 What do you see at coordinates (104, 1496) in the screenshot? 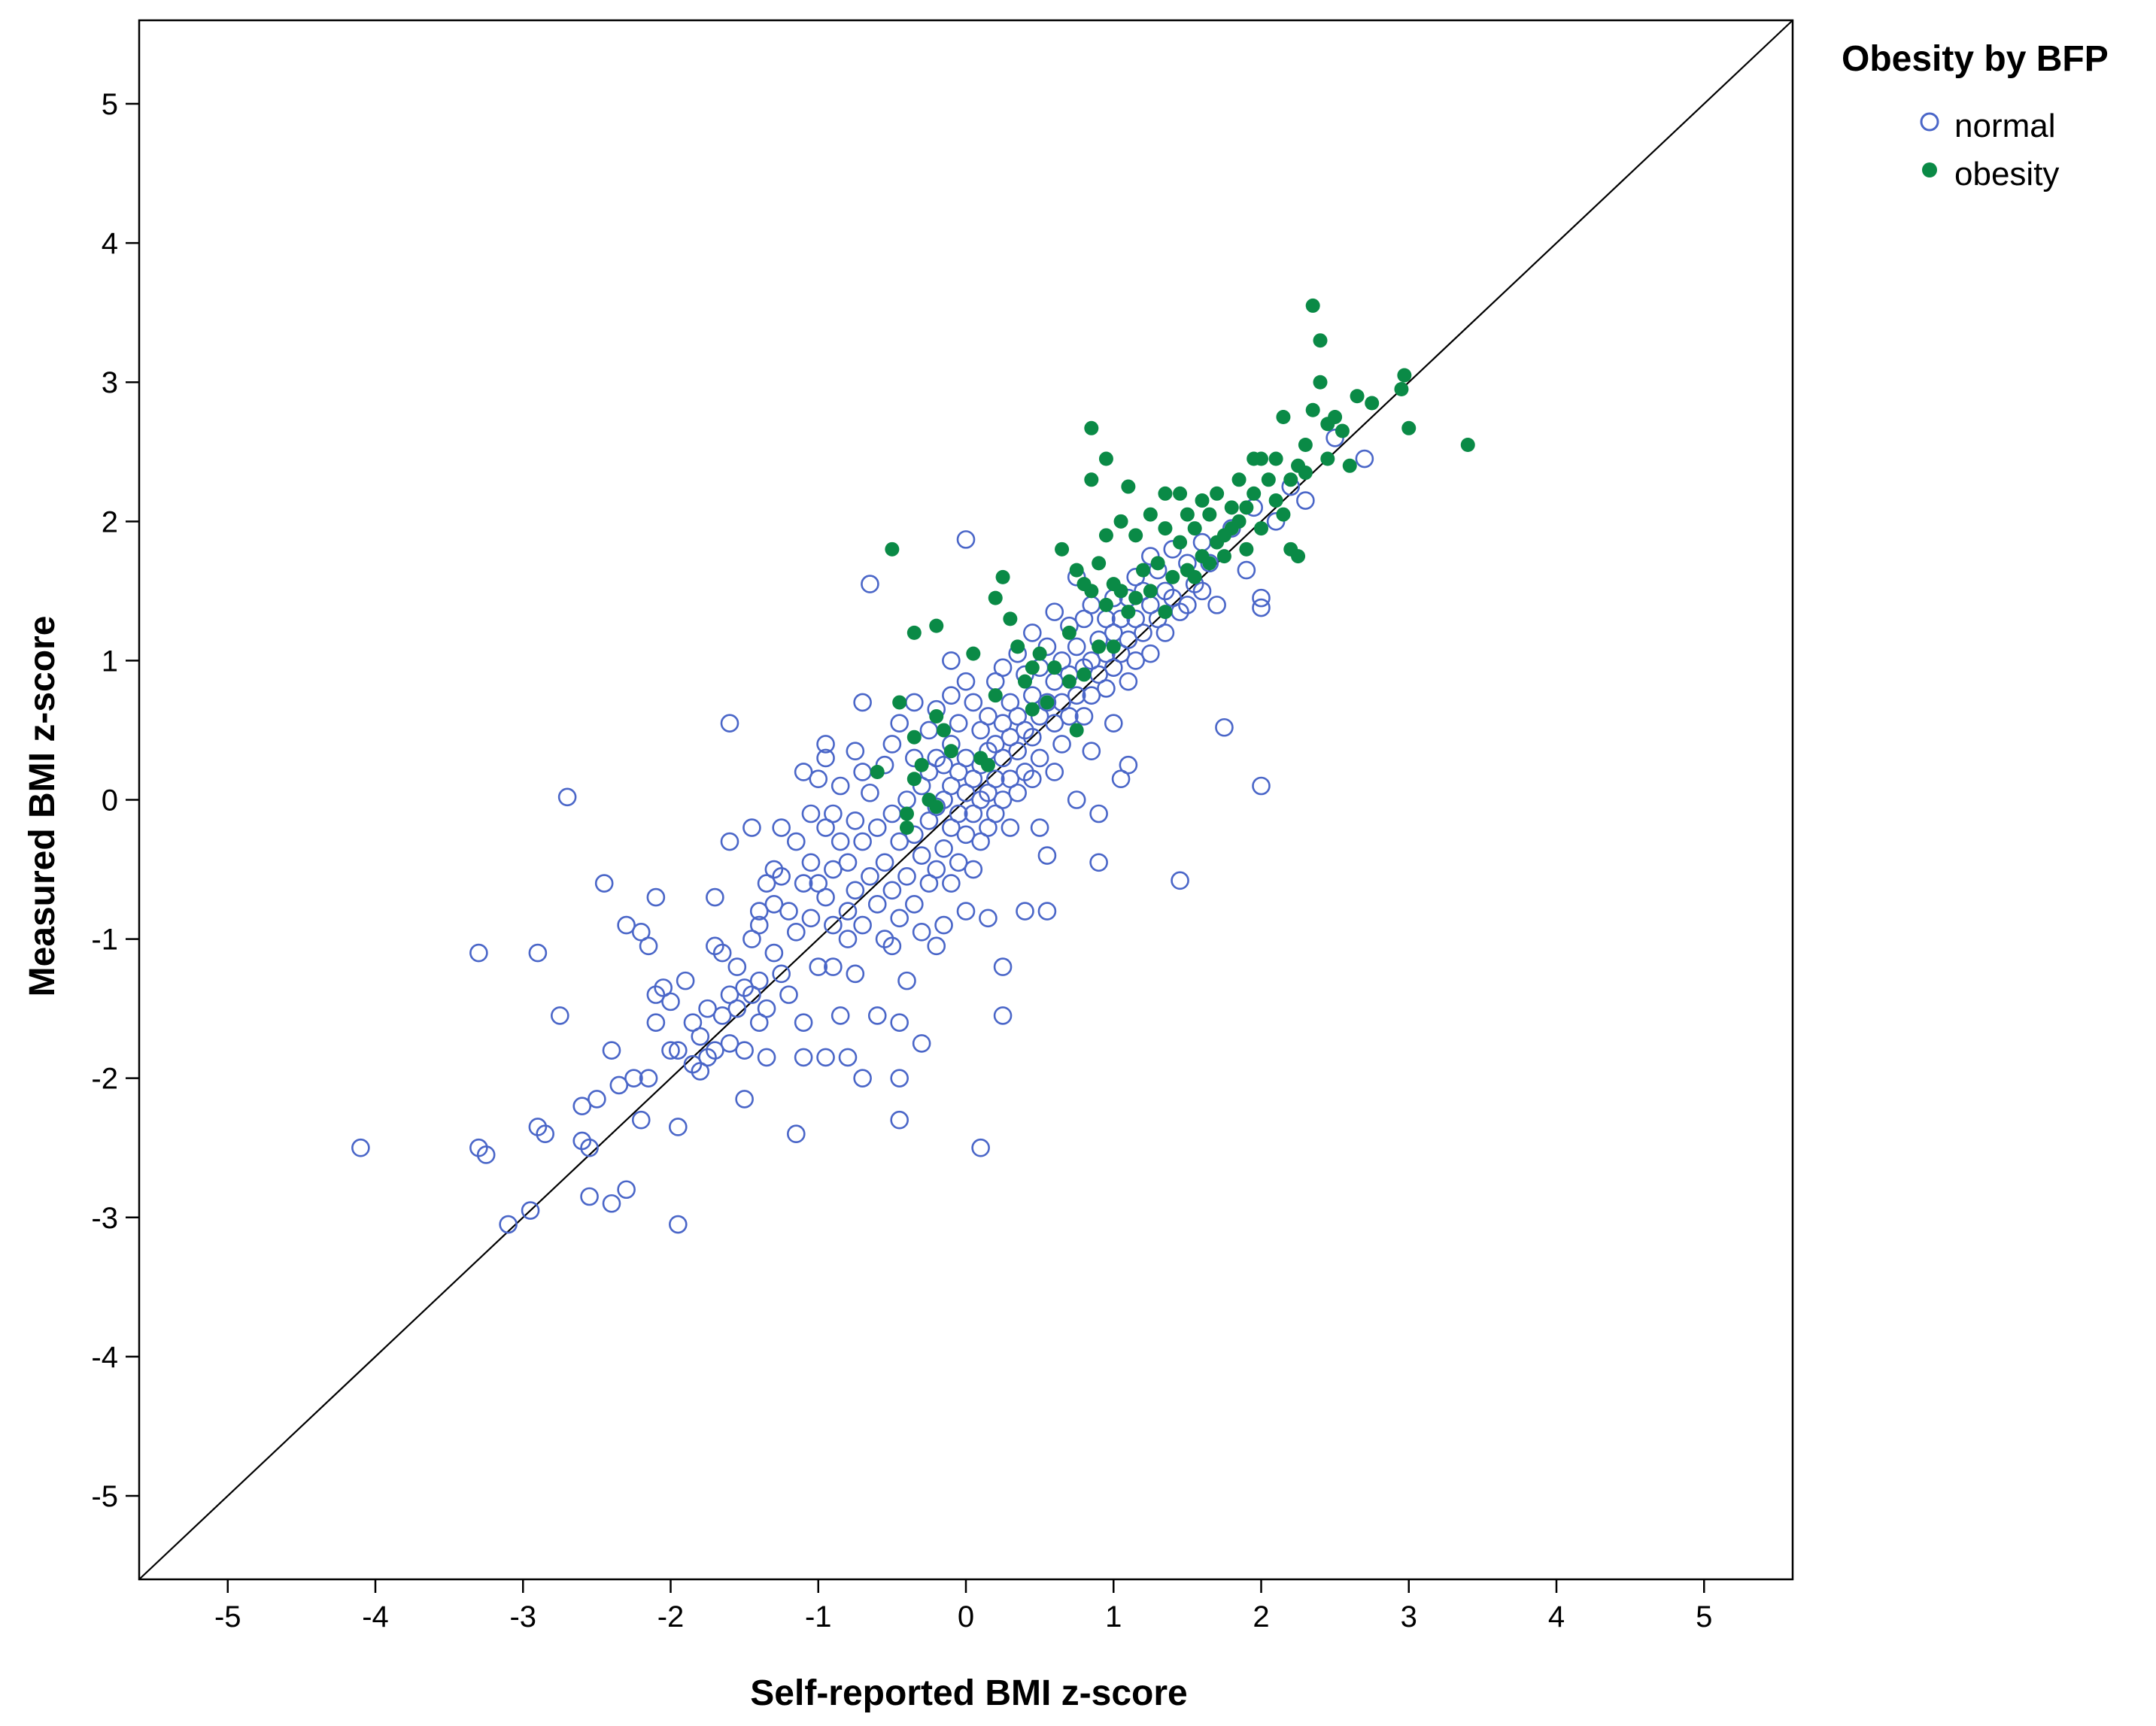
I see `y-tick-label: -5` at bounding box center [104, 1496].